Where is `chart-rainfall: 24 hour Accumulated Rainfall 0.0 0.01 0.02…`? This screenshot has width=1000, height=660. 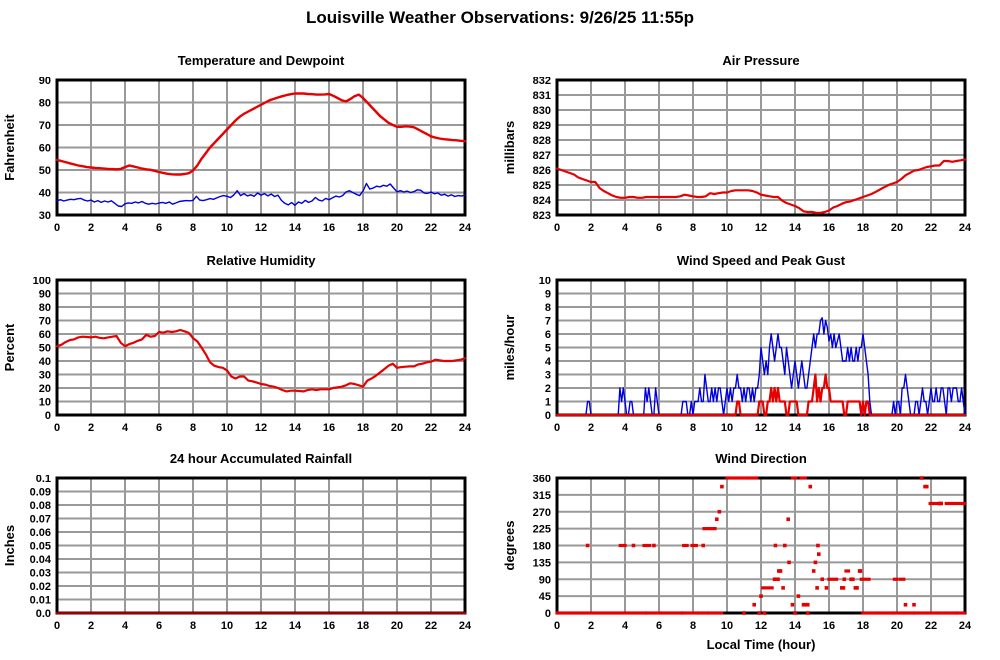
chart-rainfall: 24 hour Accumulated Rainfall 0.0 0.01 0.02… is located at coordinates (240, 542).